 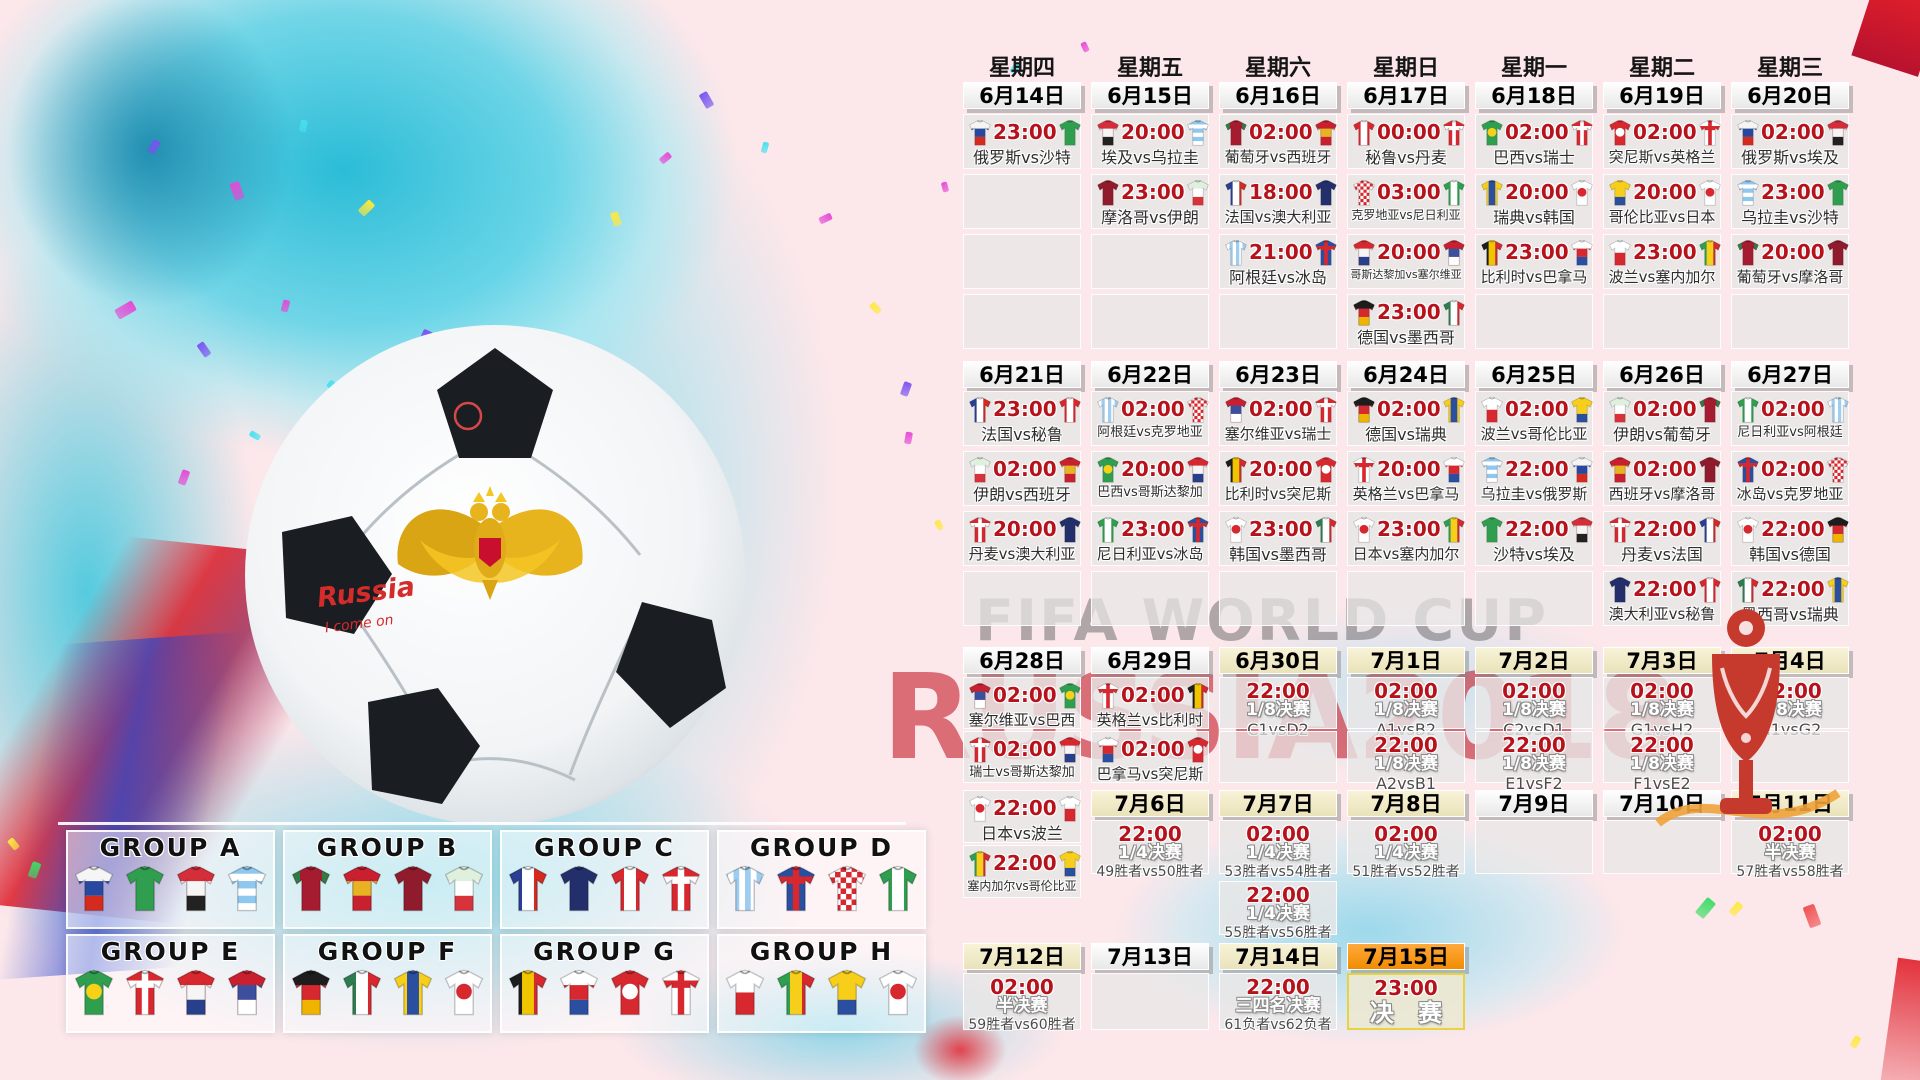 What do you see at coordinates (681, 992) in the screenshot?
I see `england-jersey-icon` at bounding box center [681, 992].